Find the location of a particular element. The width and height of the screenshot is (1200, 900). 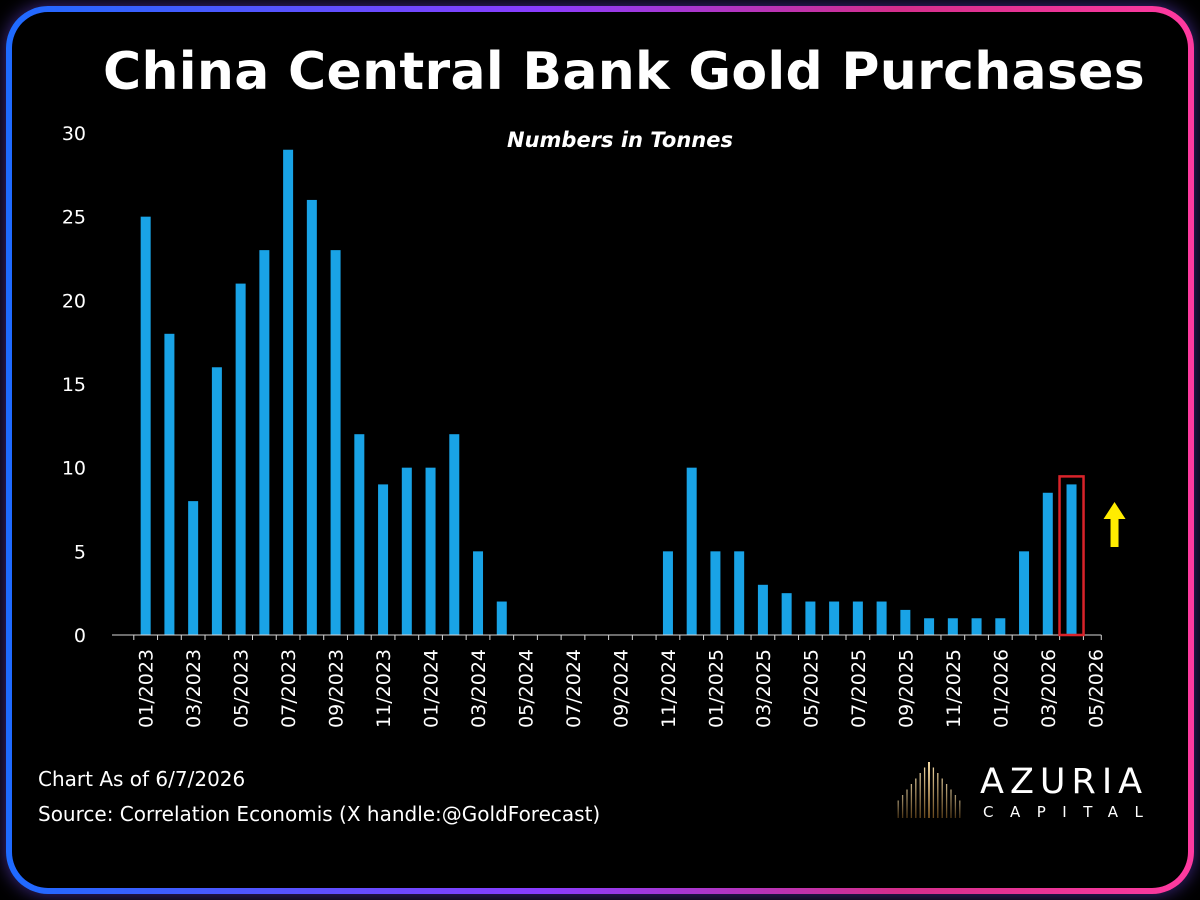

x-tick-label: 07/2023 is located at coordinates (289, 688).